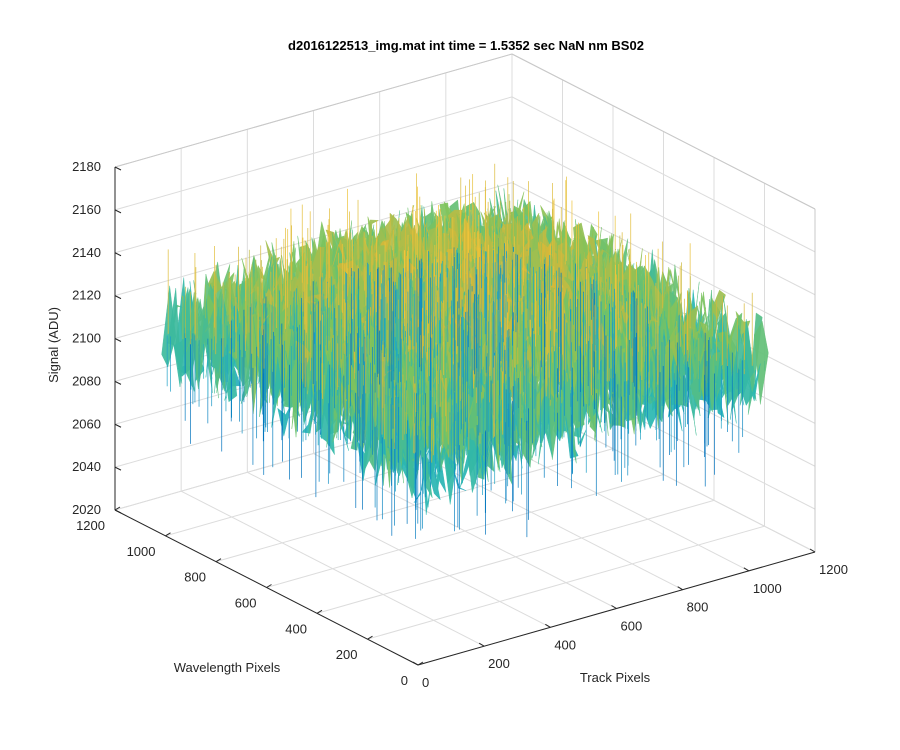  I want to click on x-axis-label: Track Pixels, so click(615, 677).